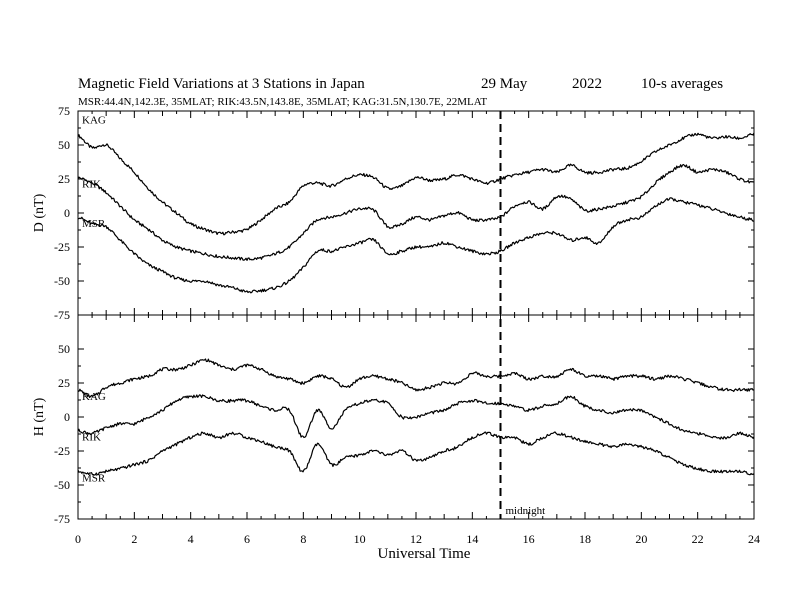  Describe the element at coordinates (64, 111) in the screenshot. I see `y-tick-label: 75` at that location.